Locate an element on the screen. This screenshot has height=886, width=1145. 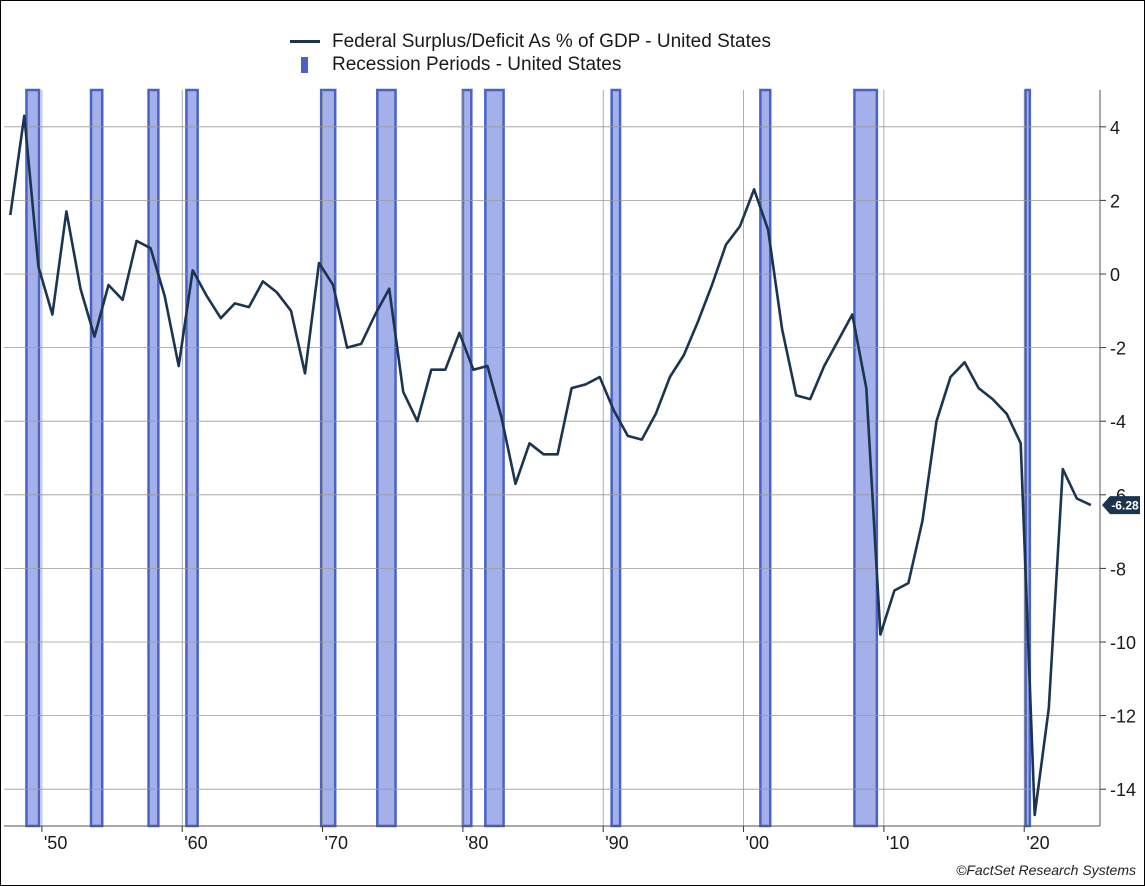
source-credit: ©FactSet Research Systems is located at coordinates (1046, 870).